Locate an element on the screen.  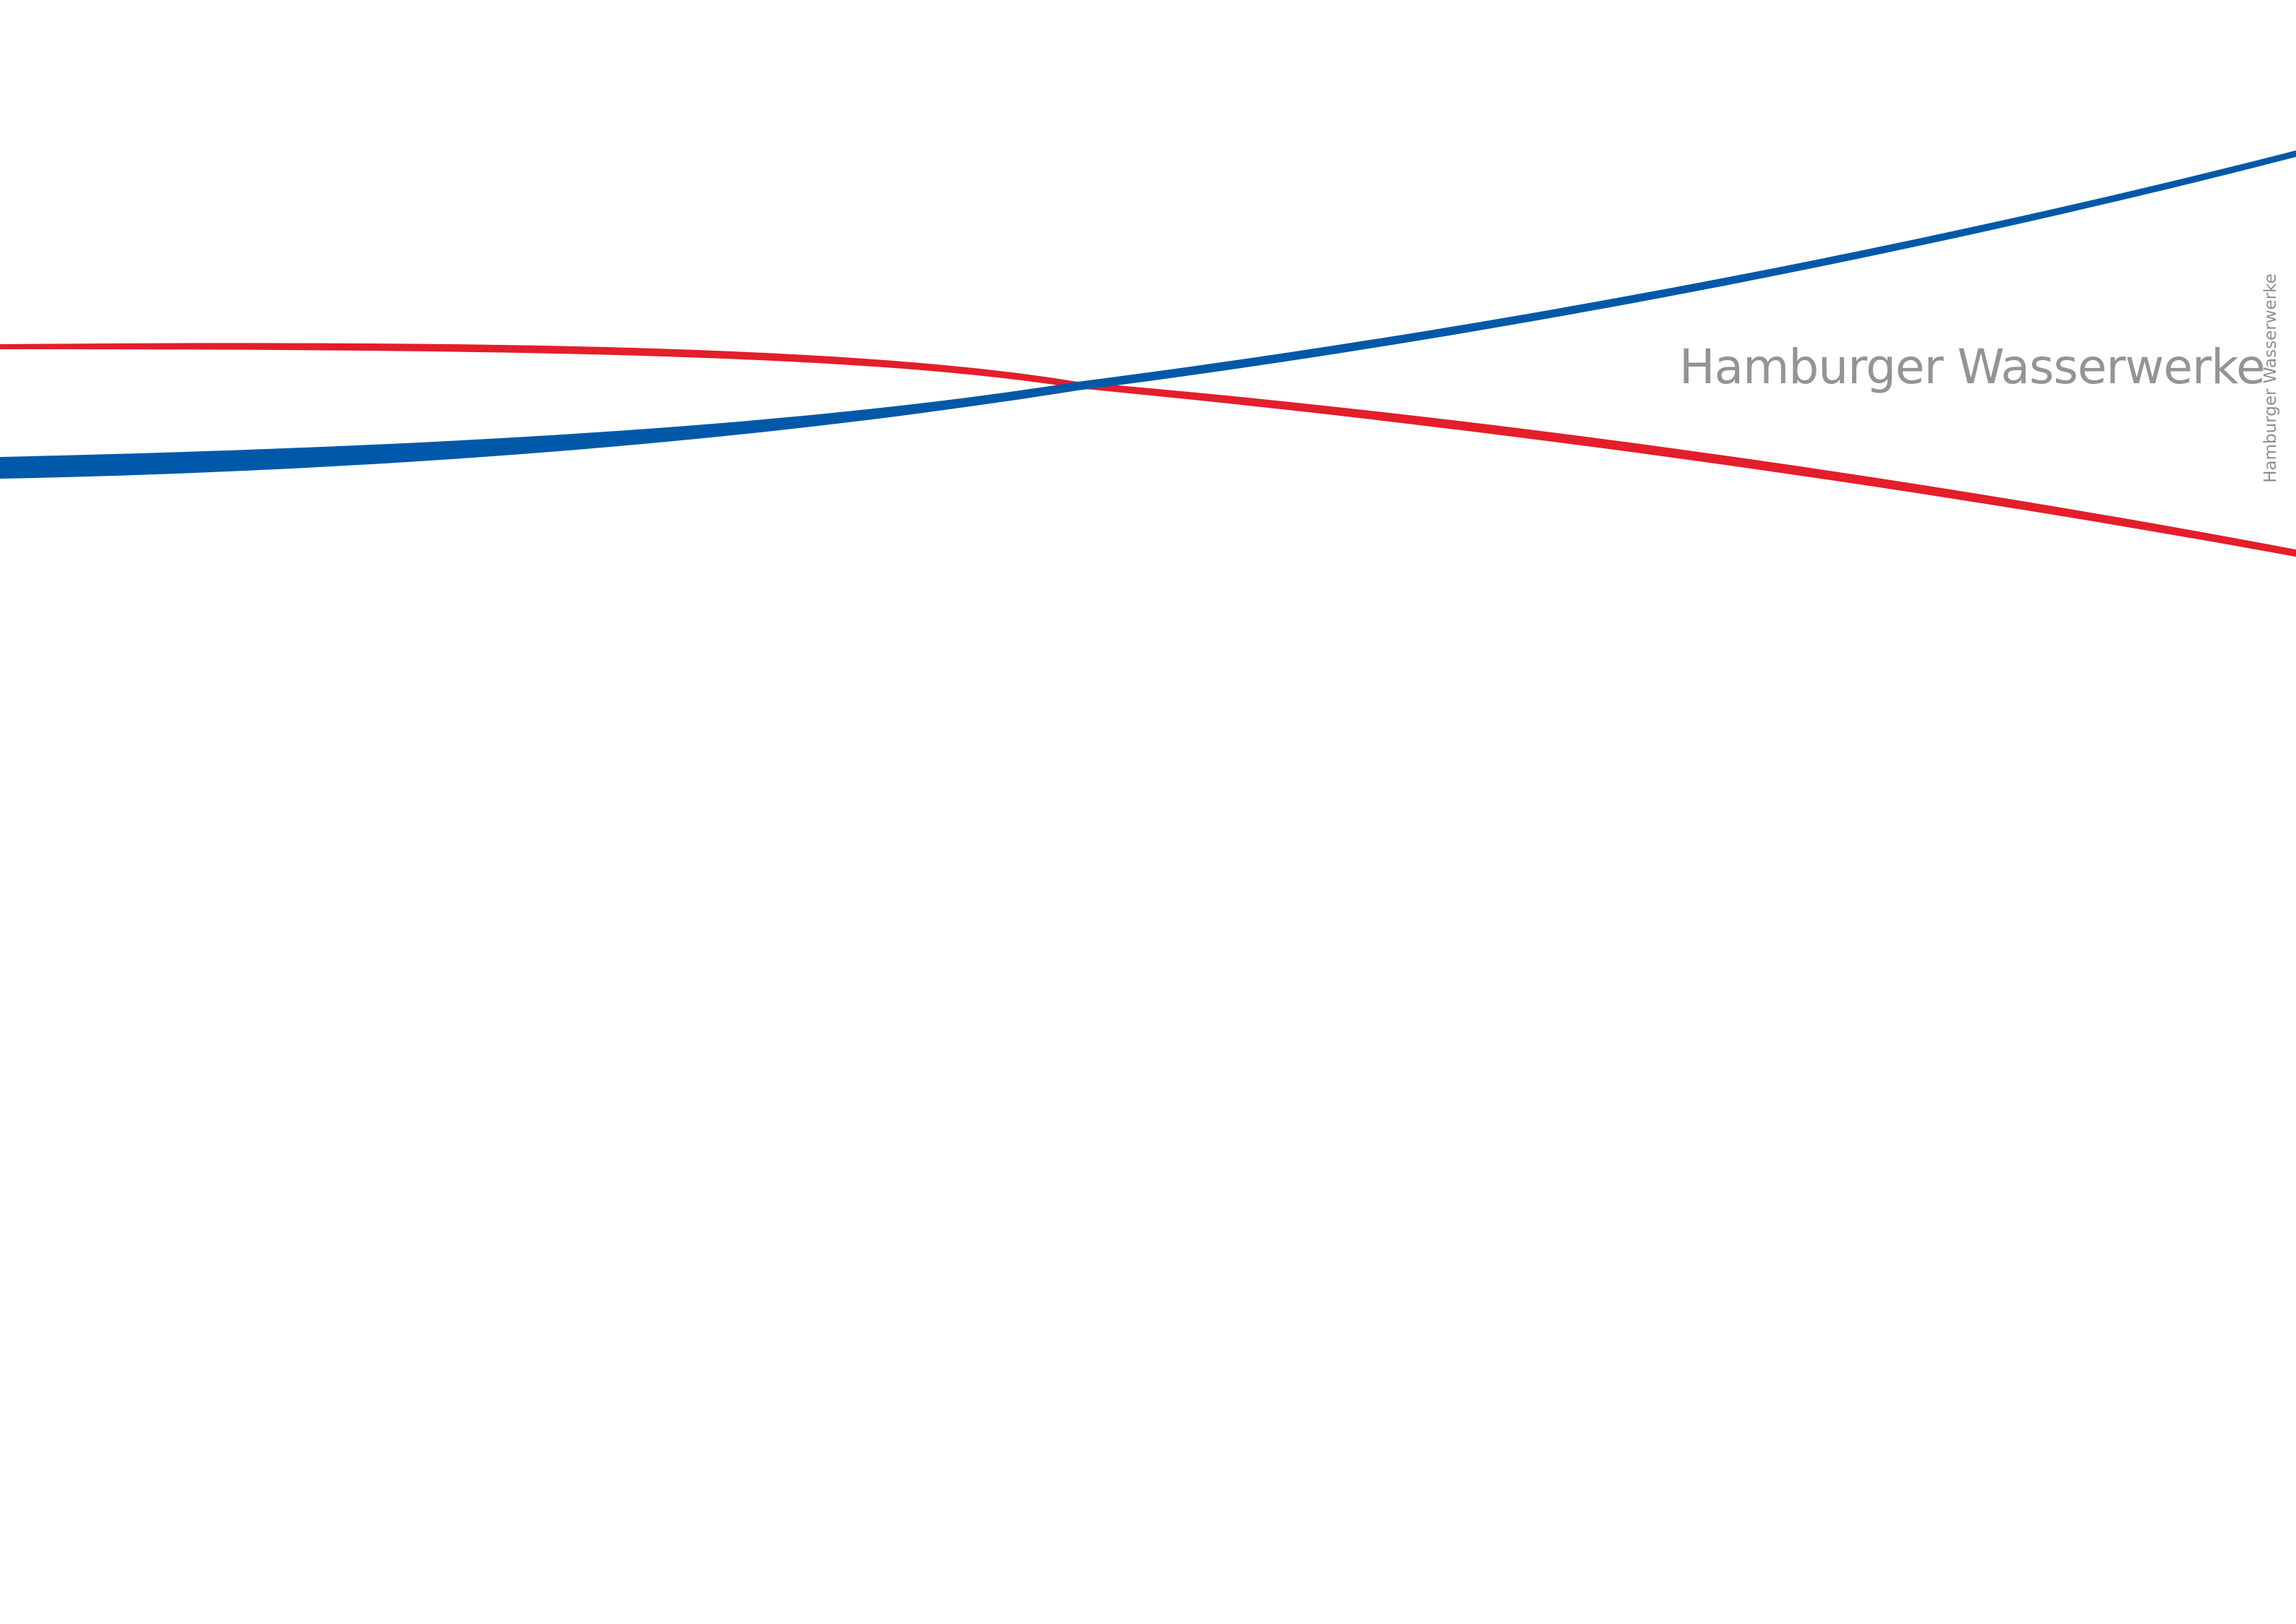
brand-title: Hamburger Wasserwerke is located at coordinates (1972, 367).